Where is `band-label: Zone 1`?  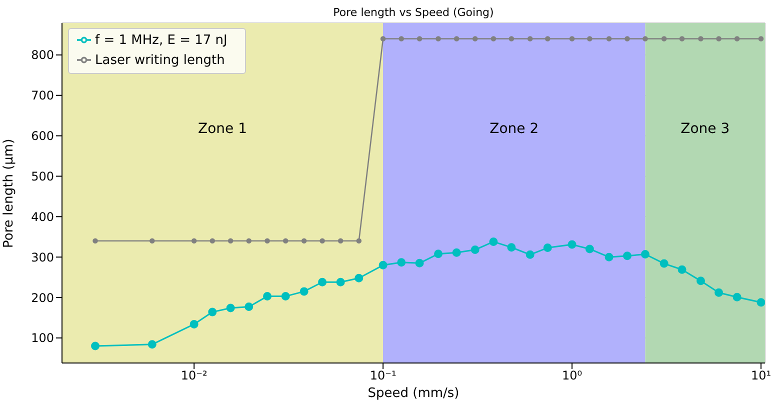
band-label: Zone 1 is located at coordinates (223, 128).